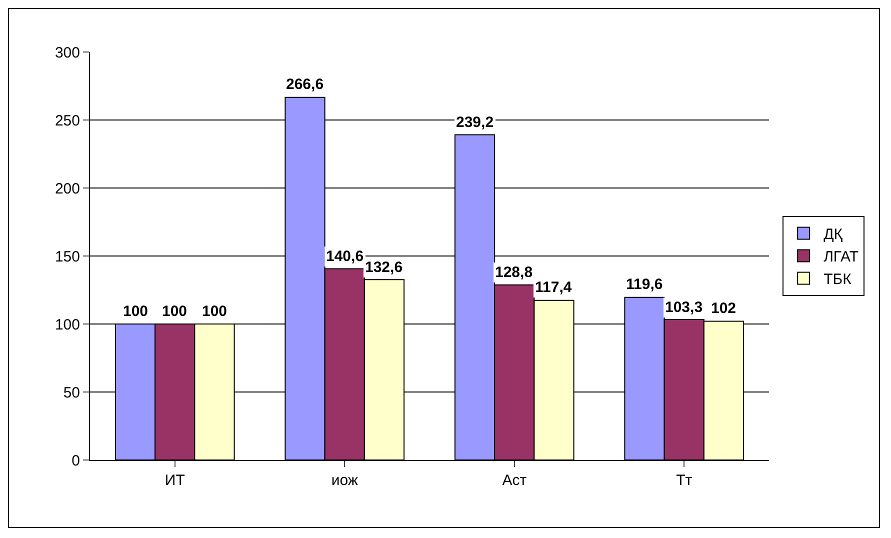 The image size is (891, 538). Describe the element at coordinates (67, 189) in the screenshot. I see `y-tick-label: 200` at that location.